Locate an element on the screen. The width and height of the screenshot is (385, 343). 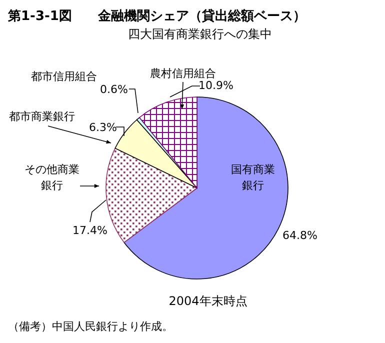
slice-label: その他商業銀行 is located at coordinates (52, 177).